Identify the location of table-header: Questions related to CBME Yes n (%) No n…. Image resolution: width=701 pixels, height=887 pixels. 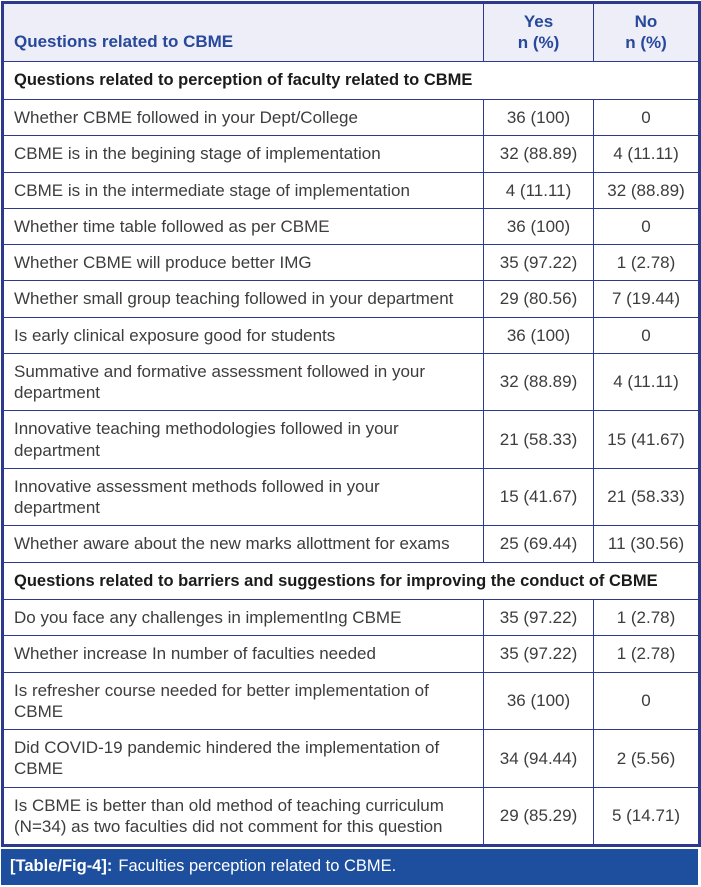
(351, 32).